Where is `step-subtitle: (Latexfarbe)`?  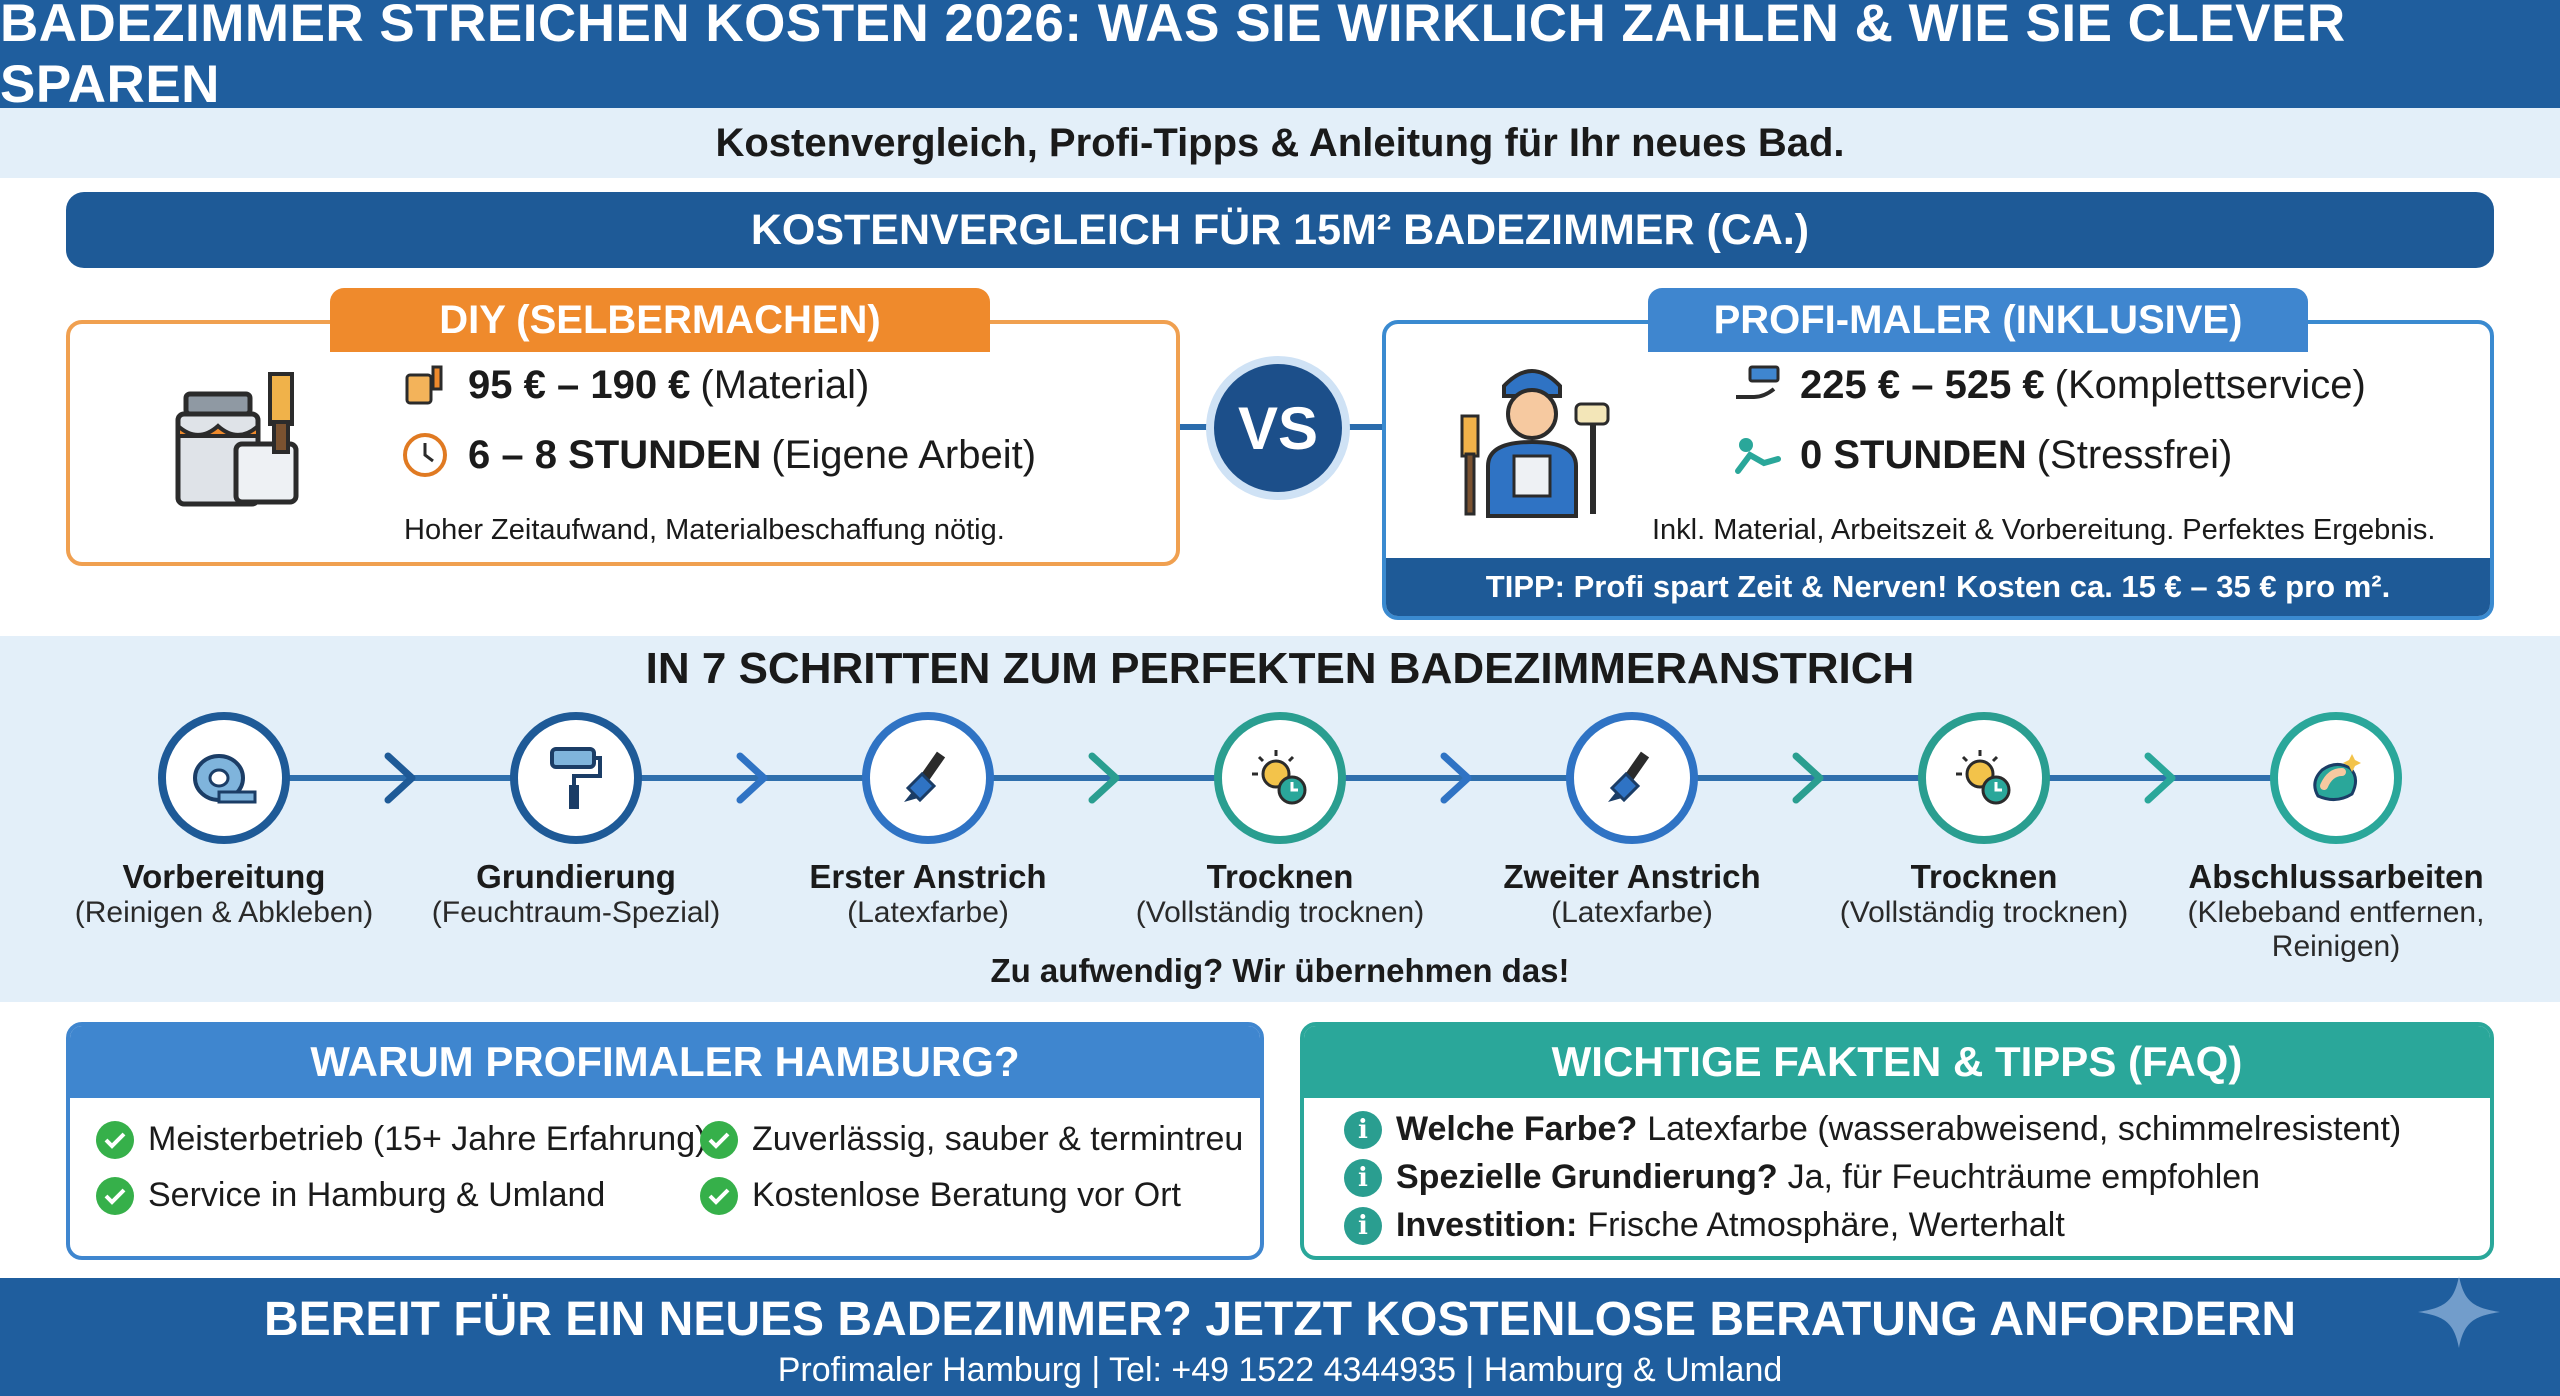
step-subtitle: (Latexfarbe) is located at coordinates (928, 912).